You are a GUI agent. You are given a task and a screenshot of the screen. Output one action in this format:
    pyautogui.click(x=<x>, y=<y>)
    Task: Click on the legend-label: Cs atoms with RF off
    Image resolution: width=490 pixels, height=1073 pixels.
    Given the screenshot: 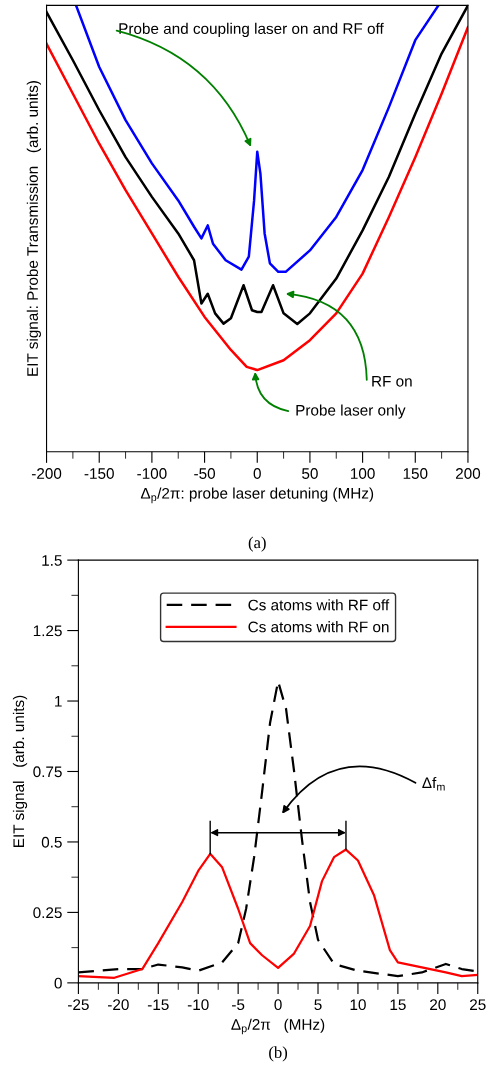 What is the action you would take?
    pyautogui.click(x=319, y=605)
    